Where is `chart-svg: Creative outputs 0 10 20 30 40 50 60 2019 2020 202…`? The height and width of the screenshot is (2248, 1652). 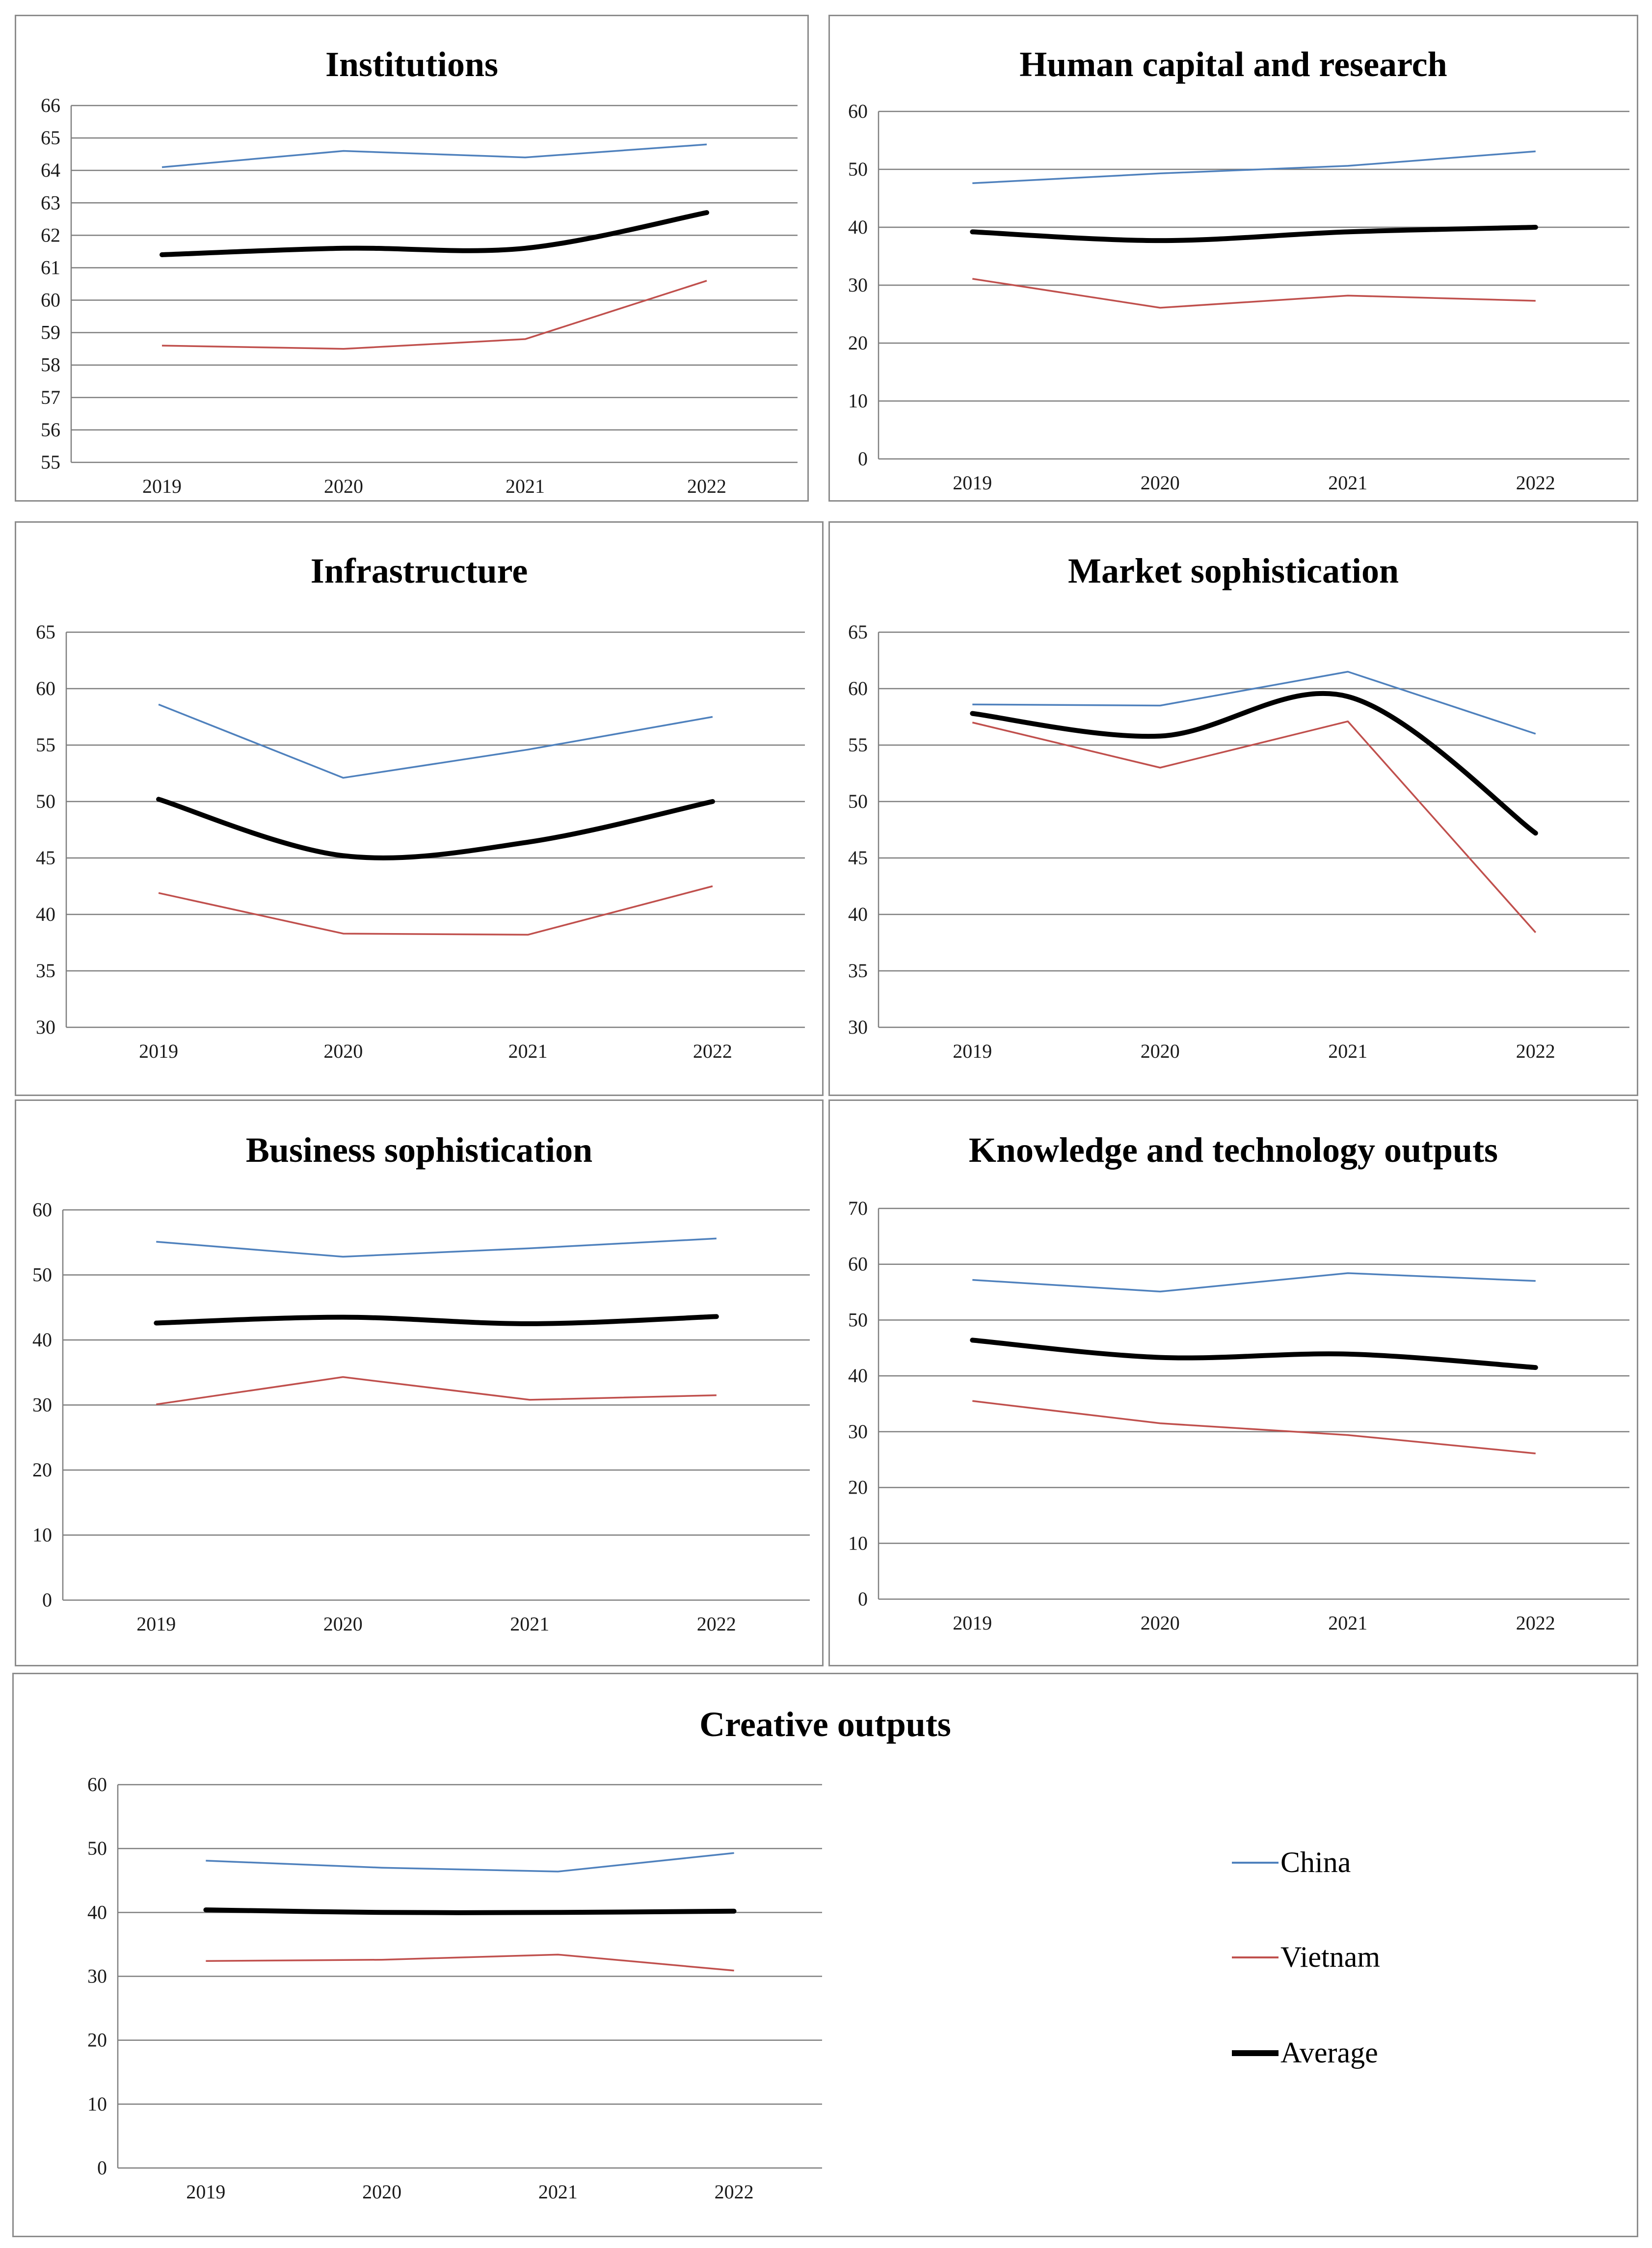
chart-svg: Creative outputs 0 10 20 30 40 50 60 2019 2020 202… is located at coordinates (519, 1954).